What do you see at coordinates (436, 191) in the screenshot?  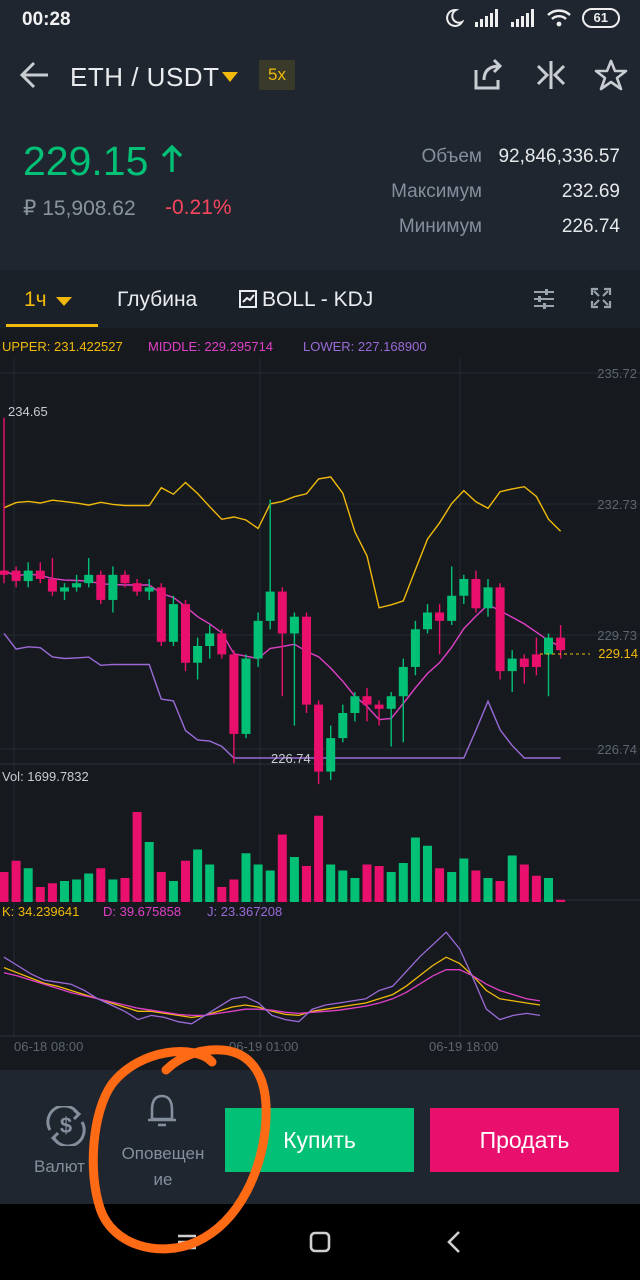 I see `high-label: Максимум` at bounding box center [436, 191].